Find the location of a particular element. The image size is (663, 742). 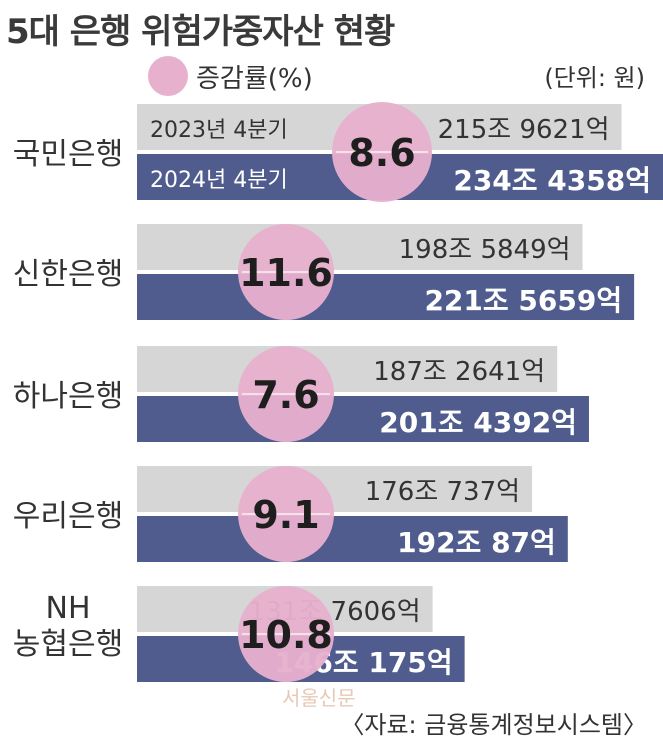

value-label-2023-3: 187조 2641억 is located at coordinates (459, 372).